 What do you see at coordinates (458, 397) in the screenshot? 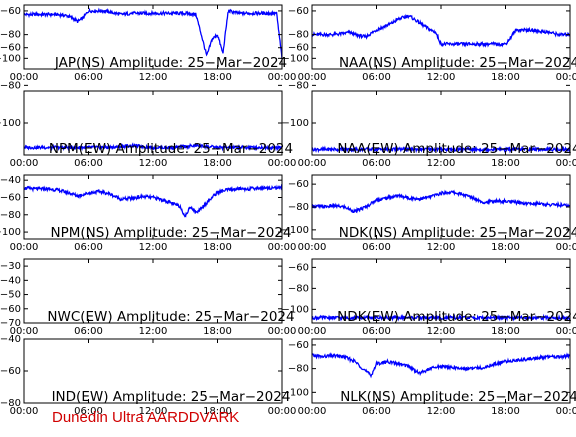
I see `panel-title: NLK(NS) Amplitude: 25−Mar−2024` at bounding box center [458, 397].